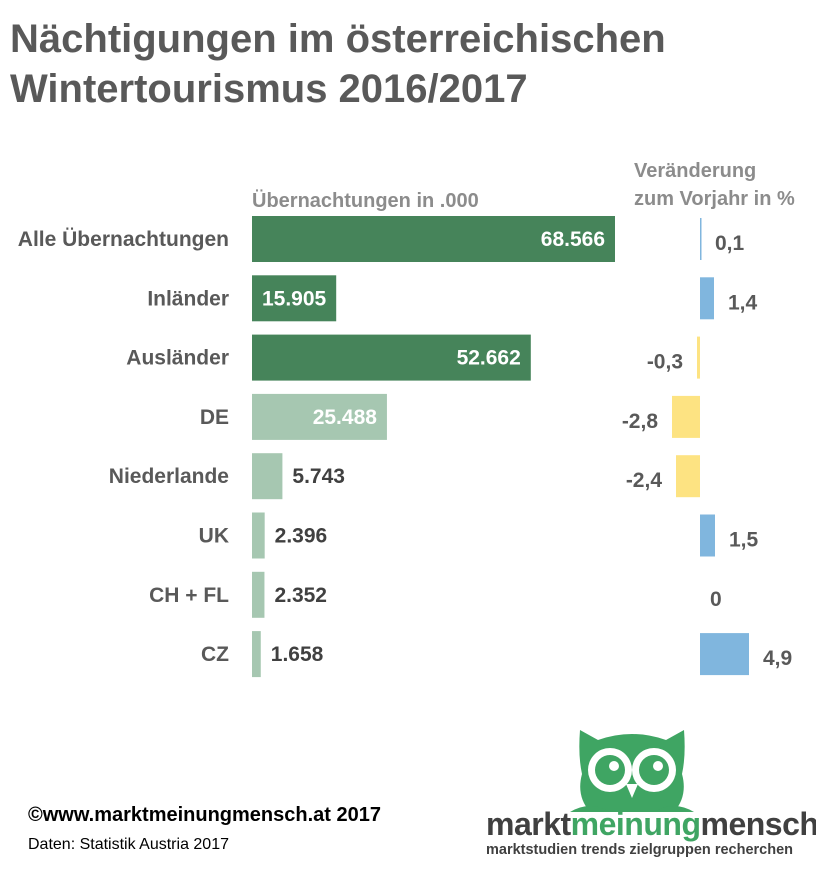  I want to click on category-label: Ausländer, so click(177, 358).